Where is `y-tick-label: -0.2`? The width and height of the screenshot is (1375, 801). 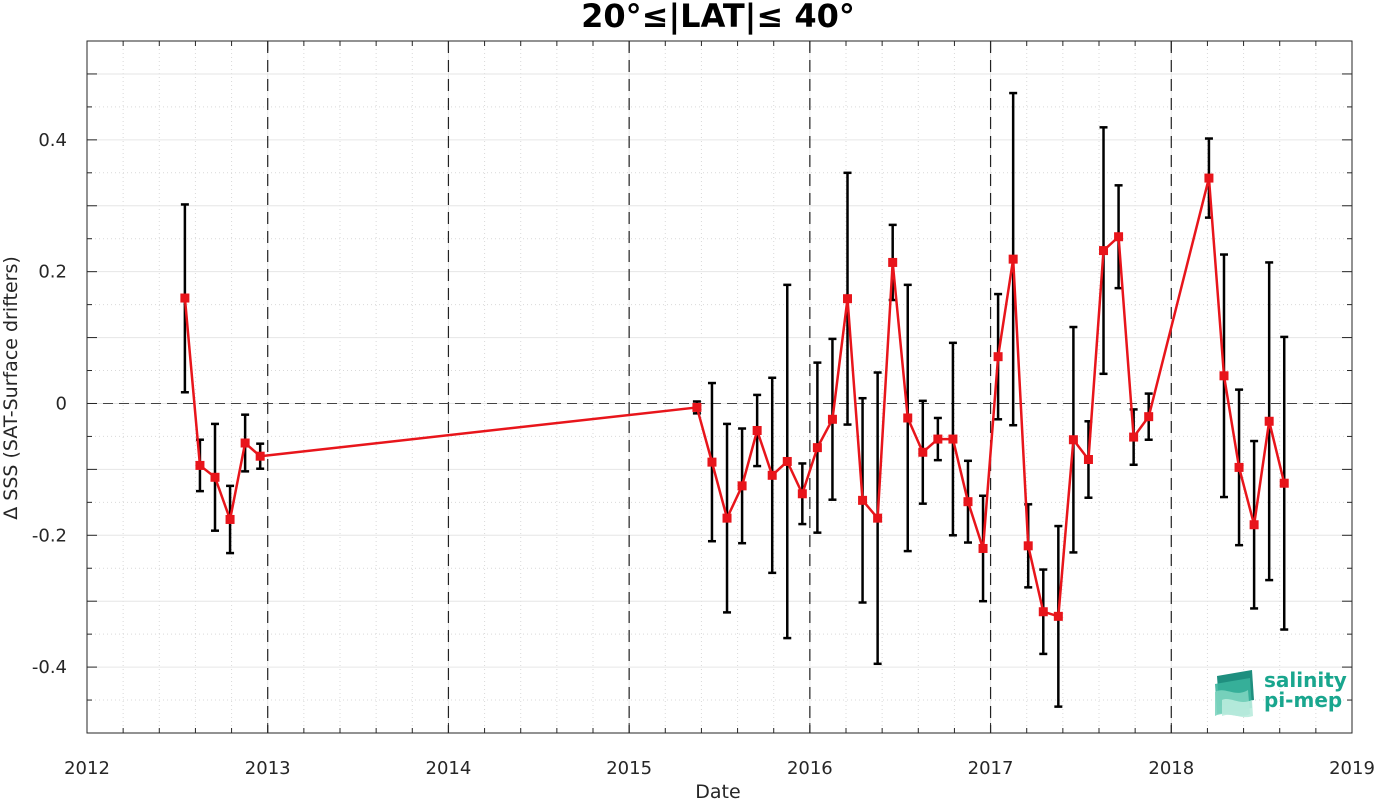 y-tick-label: -0.2 is located at coordinates (49, 535).